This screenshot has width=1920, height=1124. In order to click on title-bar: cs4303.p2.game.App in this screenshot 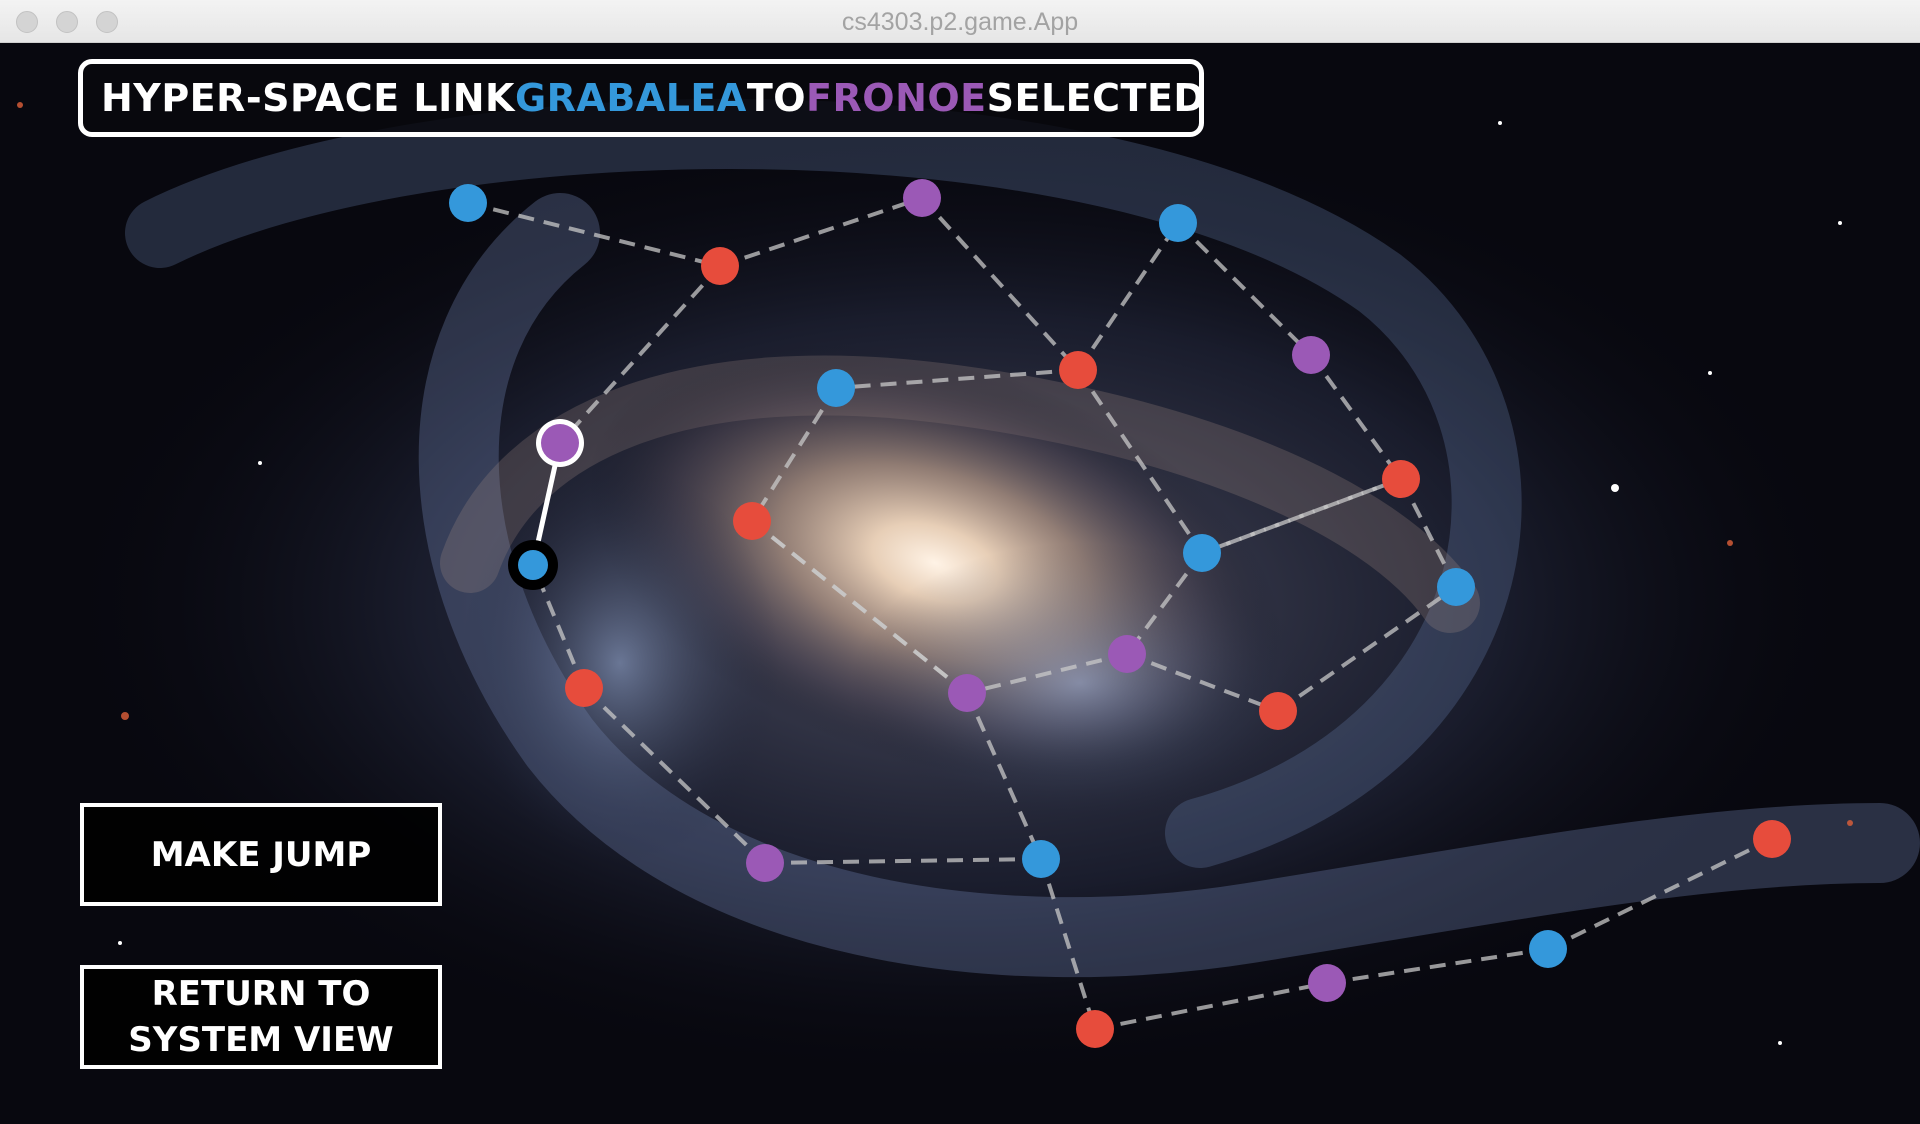, I will do `click(960, 21)`.